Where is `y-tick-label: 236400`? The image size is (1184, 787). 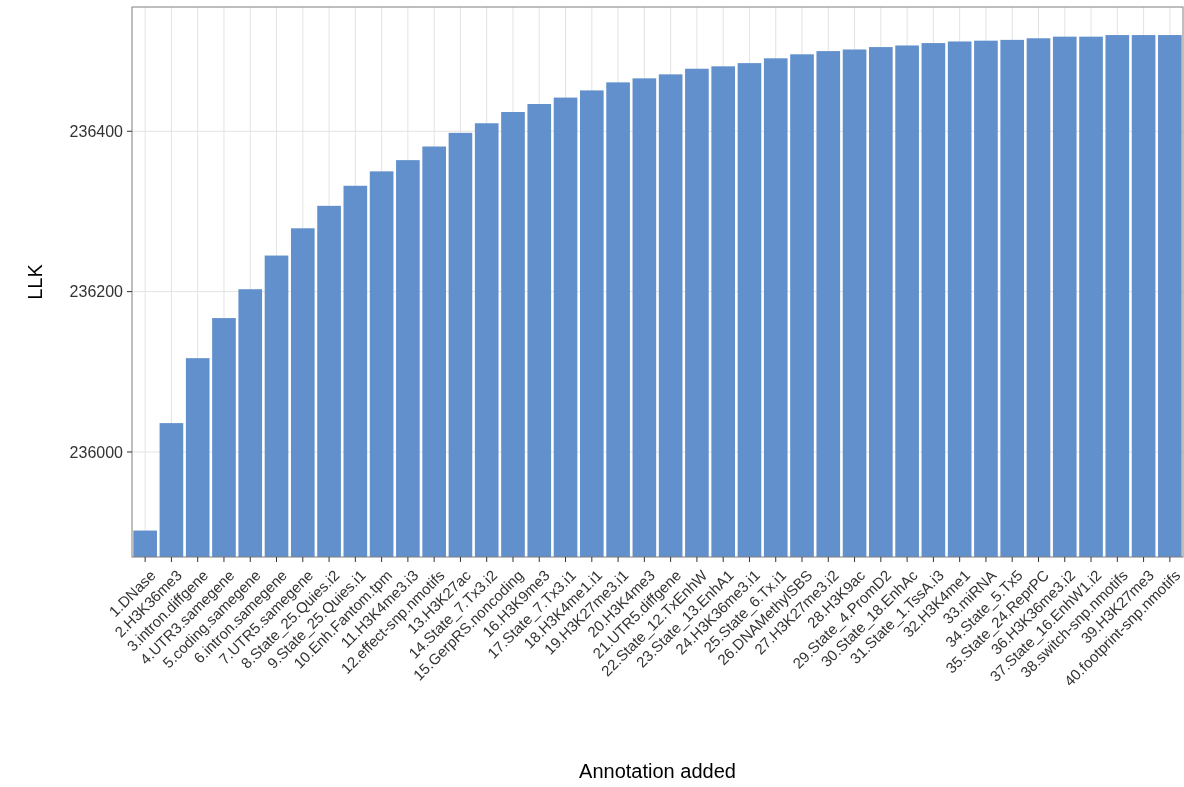
y-tick-label: 236400 is located at coordinates (96, 131).